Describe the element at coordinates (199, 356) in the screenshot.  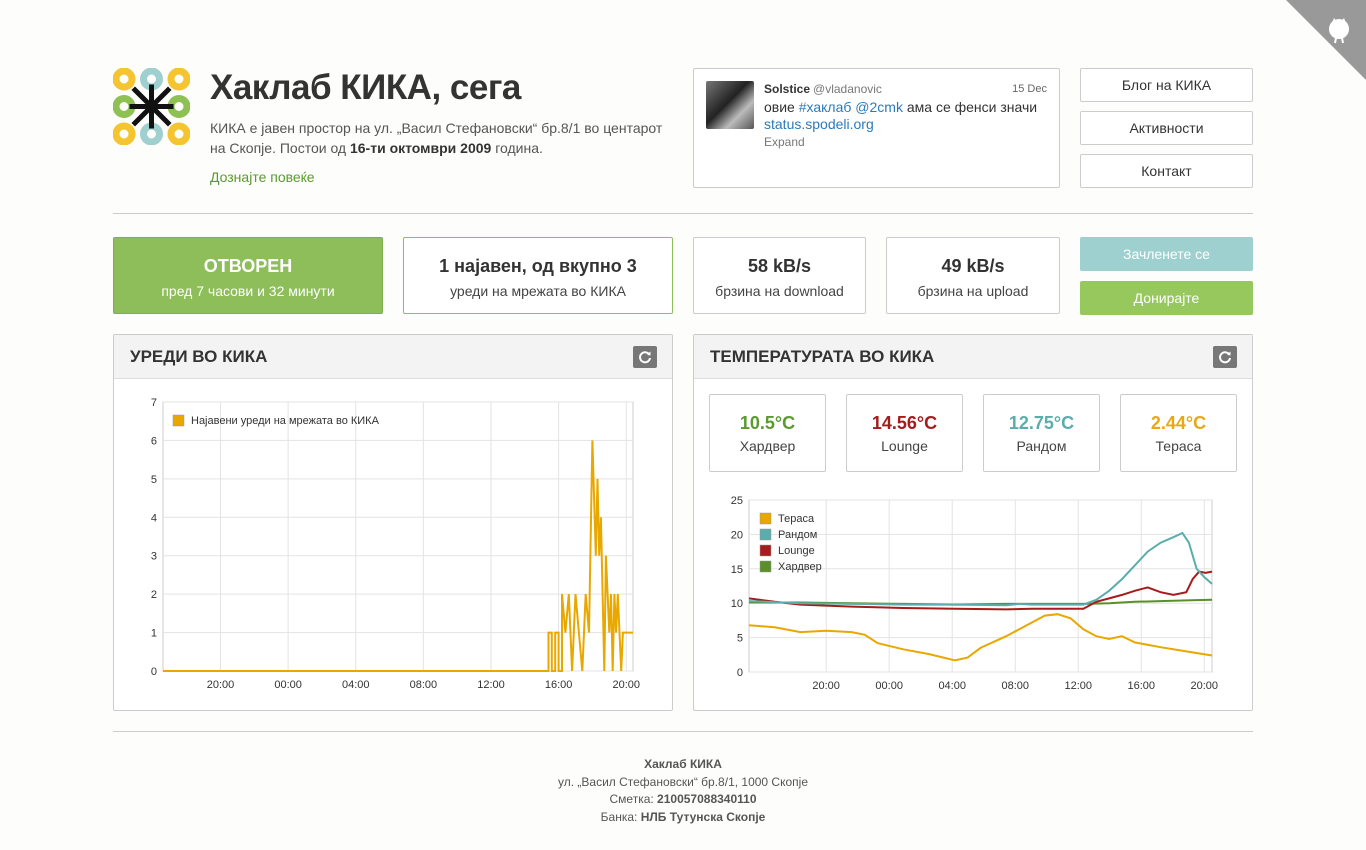
I see `devices-panel-title: УРЕДИ ВО КИКА` at that location.